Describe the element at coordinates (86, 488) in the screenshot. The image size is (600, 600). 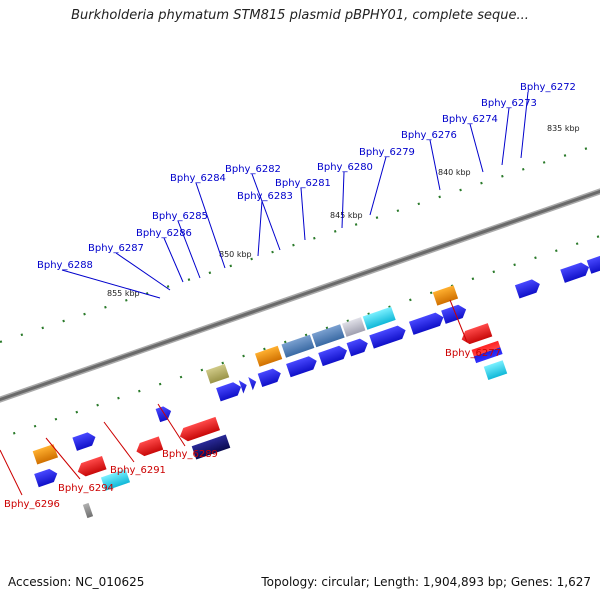
I see `gene-label-bphy-6294: Bphy_6294` at that location.